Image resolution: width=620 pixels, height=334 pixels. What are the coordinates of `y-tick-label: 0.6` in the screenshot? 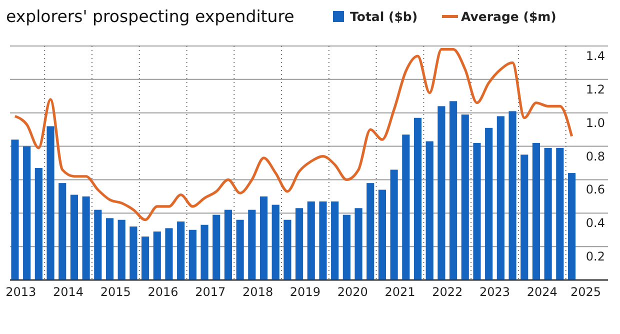 It's located at (595, 189).